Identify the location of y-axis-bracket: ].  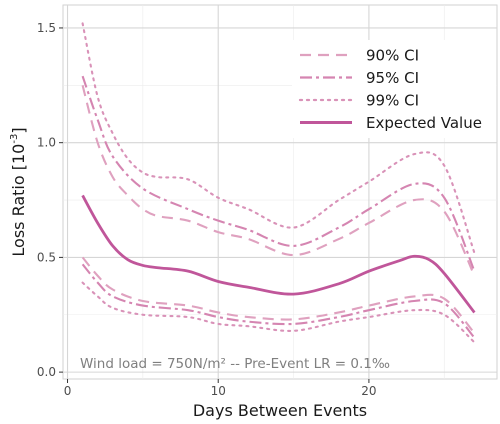
(18, 130).